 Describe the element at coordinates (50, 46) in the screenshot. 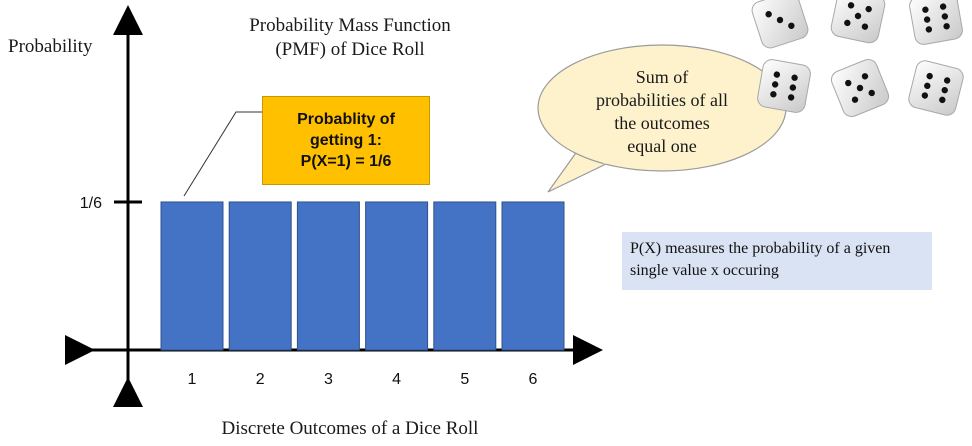

I see `y-axis-label: Probability` at that location.